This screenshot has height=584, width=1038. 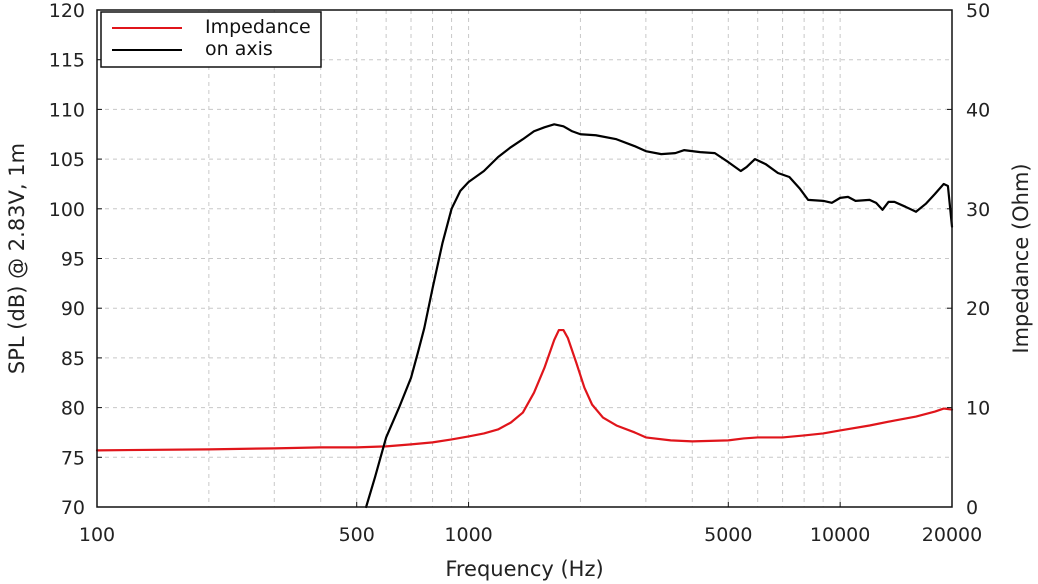 I want to click on y-tick-label: 80, so click(x=73, y=409).